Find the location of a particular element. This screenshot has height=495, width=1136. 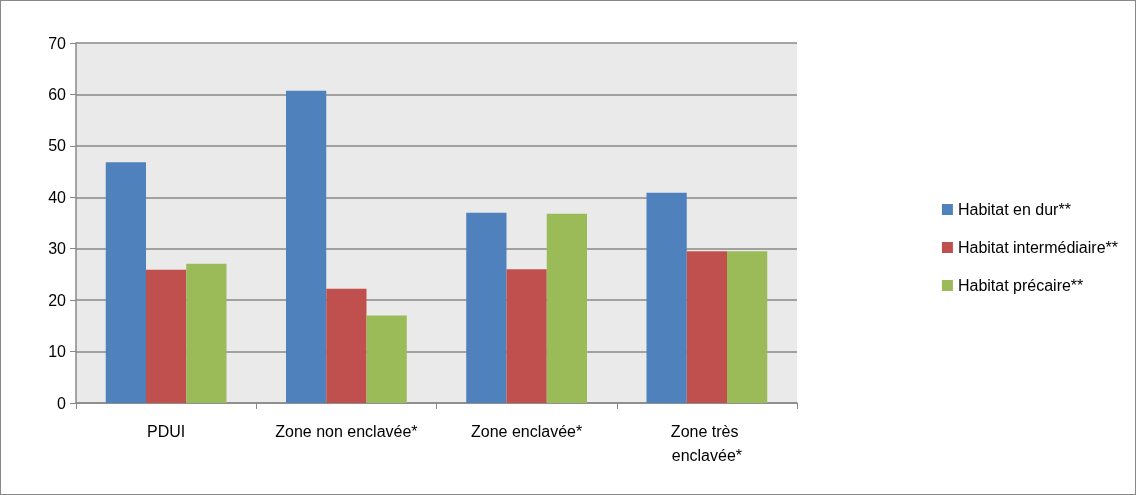

legend-label: Habitat en dur** is located at coordinates (1014, 209).